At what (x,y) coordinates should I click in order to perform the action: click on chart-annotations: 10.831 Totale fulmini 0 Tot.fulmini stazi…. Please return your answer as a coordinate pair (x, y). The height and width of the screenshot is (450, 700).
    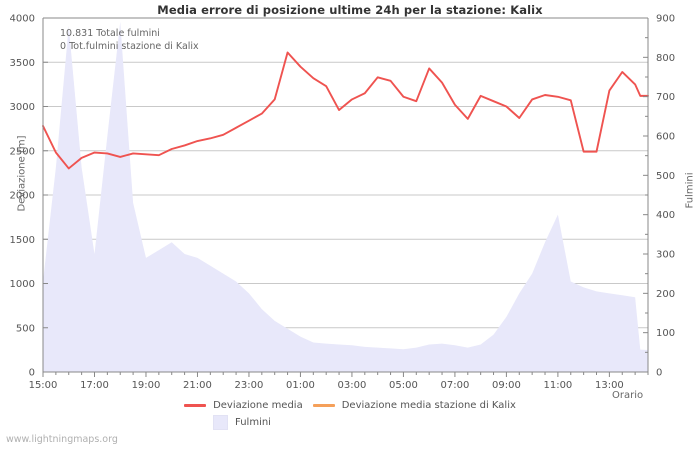
    Looking at the image, I should click on (129, 40).